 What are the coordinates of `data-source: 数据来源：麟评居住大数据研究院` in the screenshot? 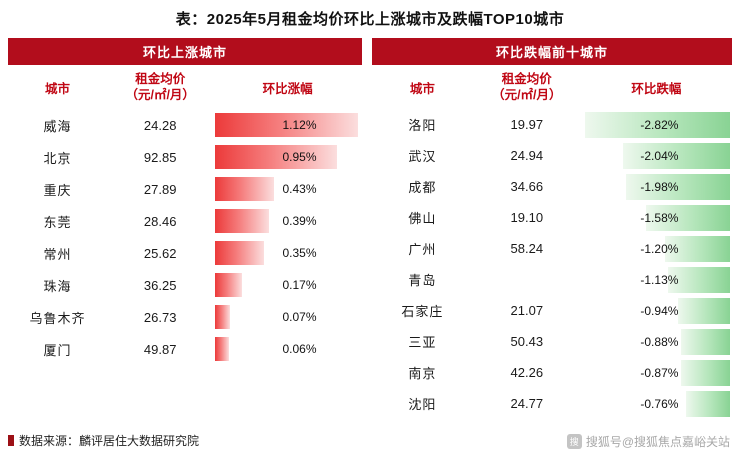 It's located at (103, 440).